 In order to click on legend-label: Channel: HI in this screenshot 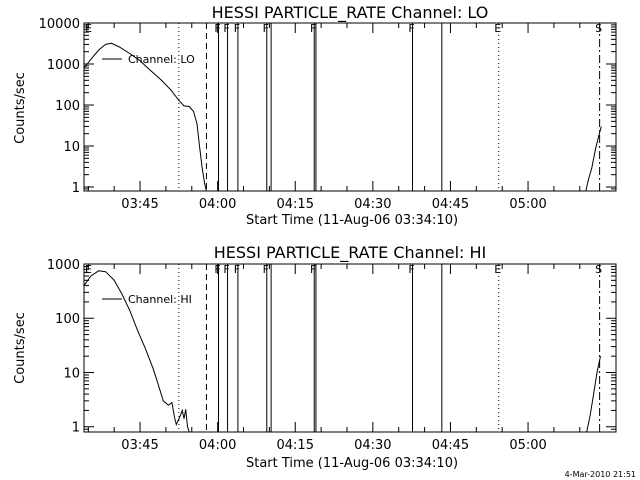, I will do `click(160, 299)`.